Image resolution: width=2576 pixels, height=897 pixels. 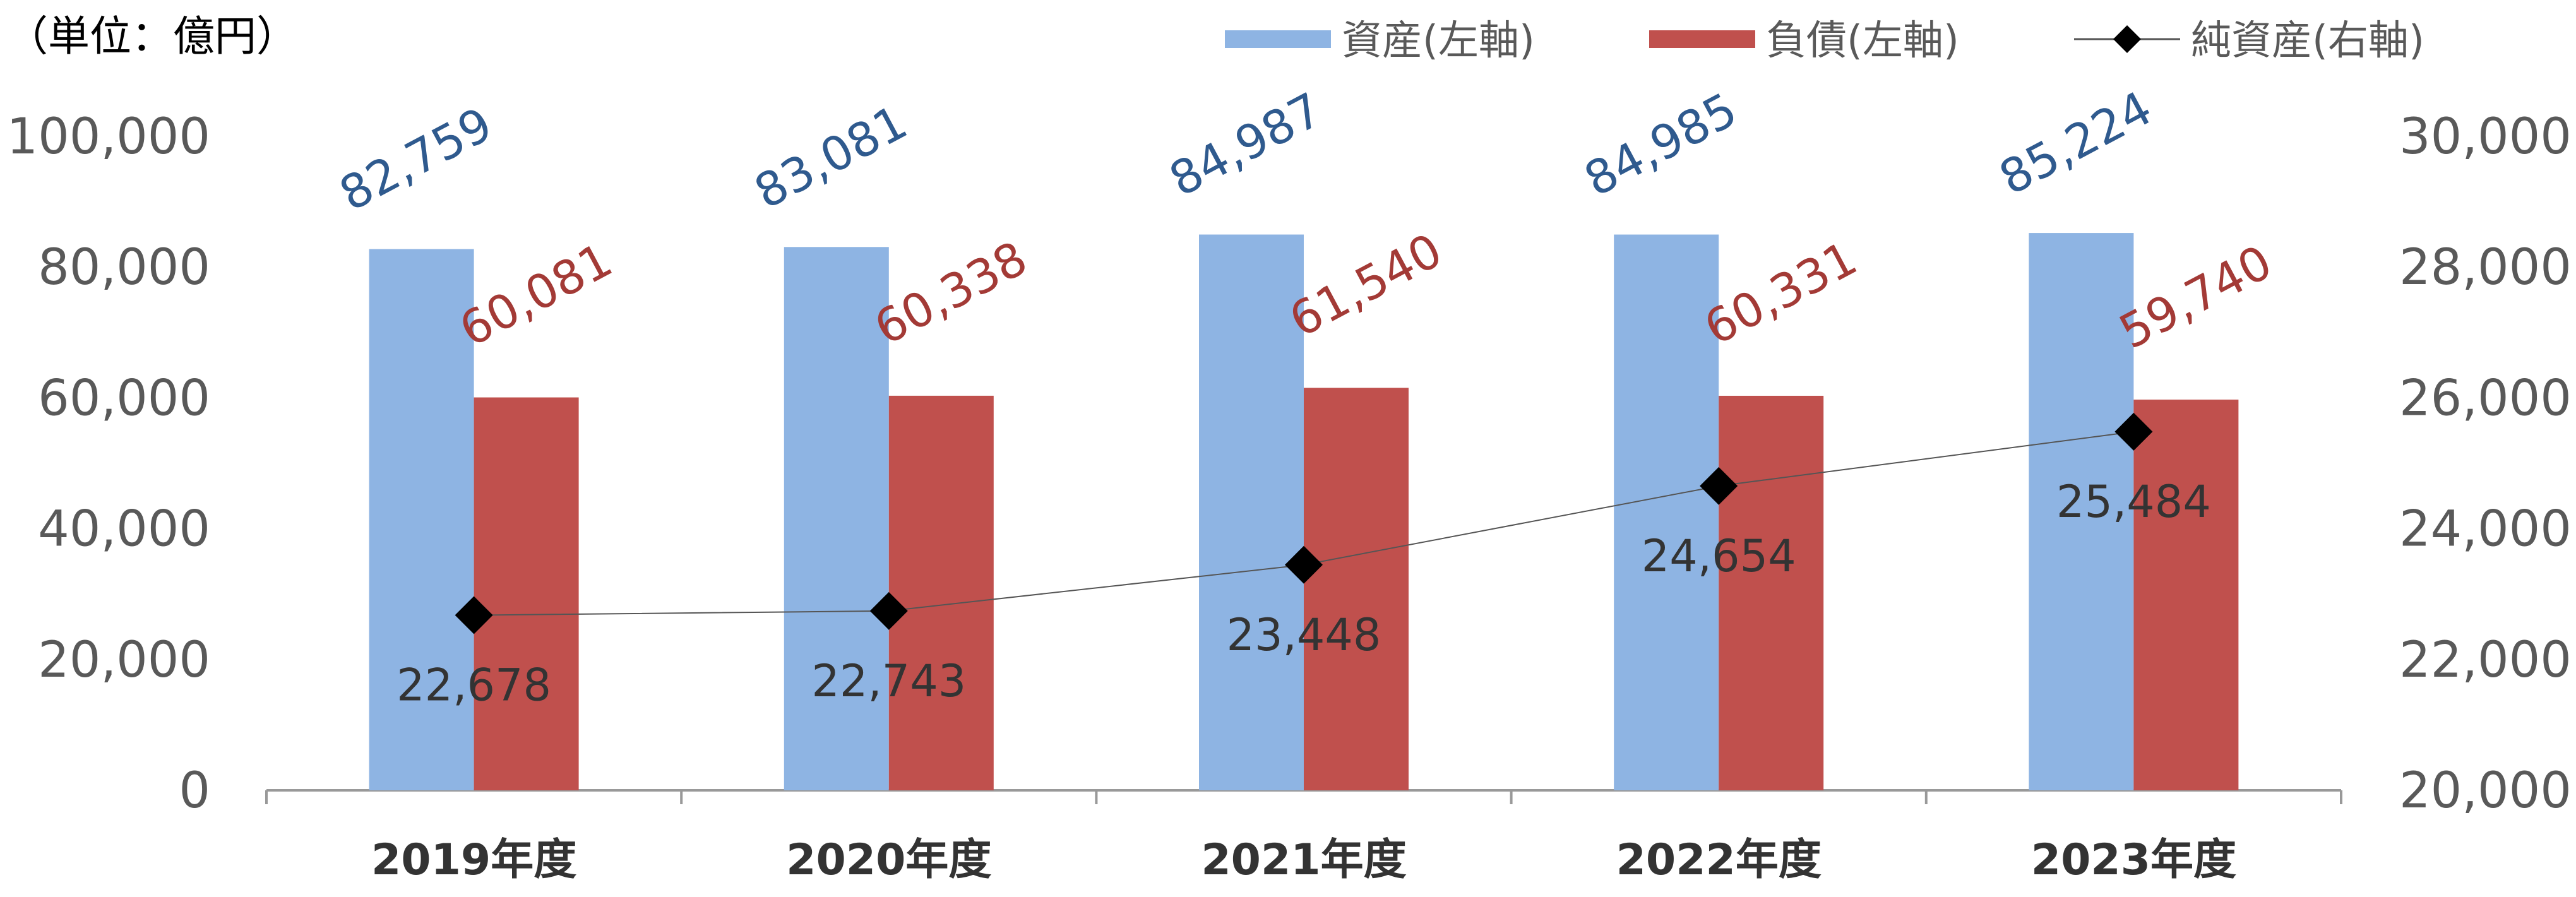 I want to click on asset-value-label: 84,987, so click(x=1246, y=145).